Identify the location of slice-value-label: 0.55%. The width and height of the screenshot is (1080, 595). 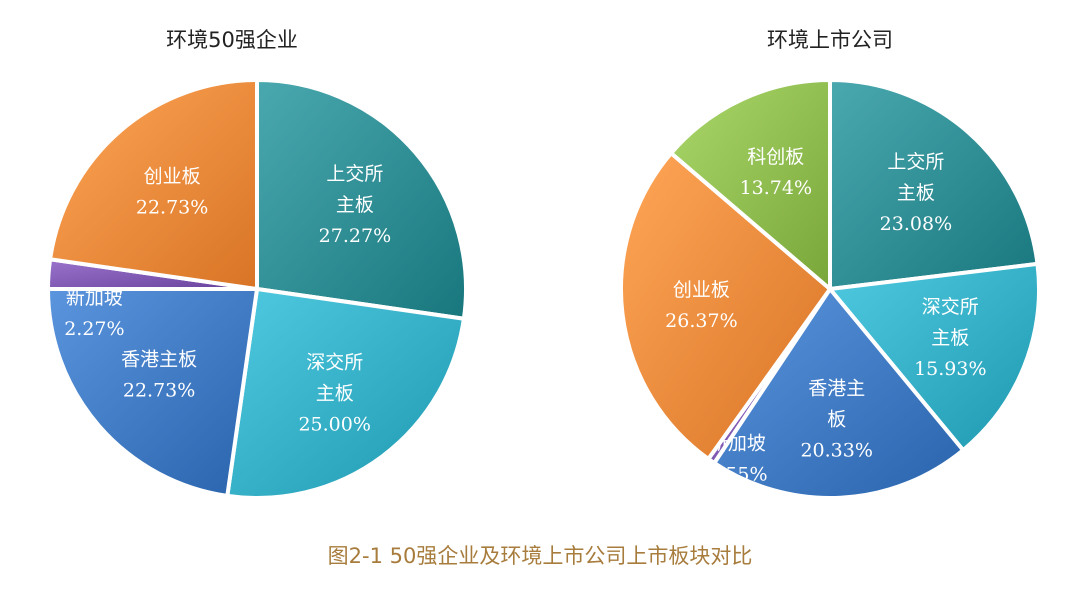
(737, 475).